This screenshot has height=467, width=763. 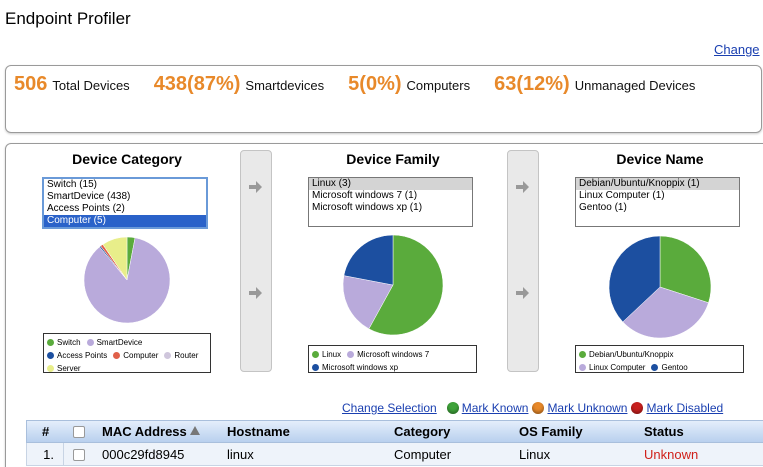 What do you see at coordinates (68, 18) in the screenshot?
I see `page-title: Endpoint Profiler` at bounding box center [68, 18].